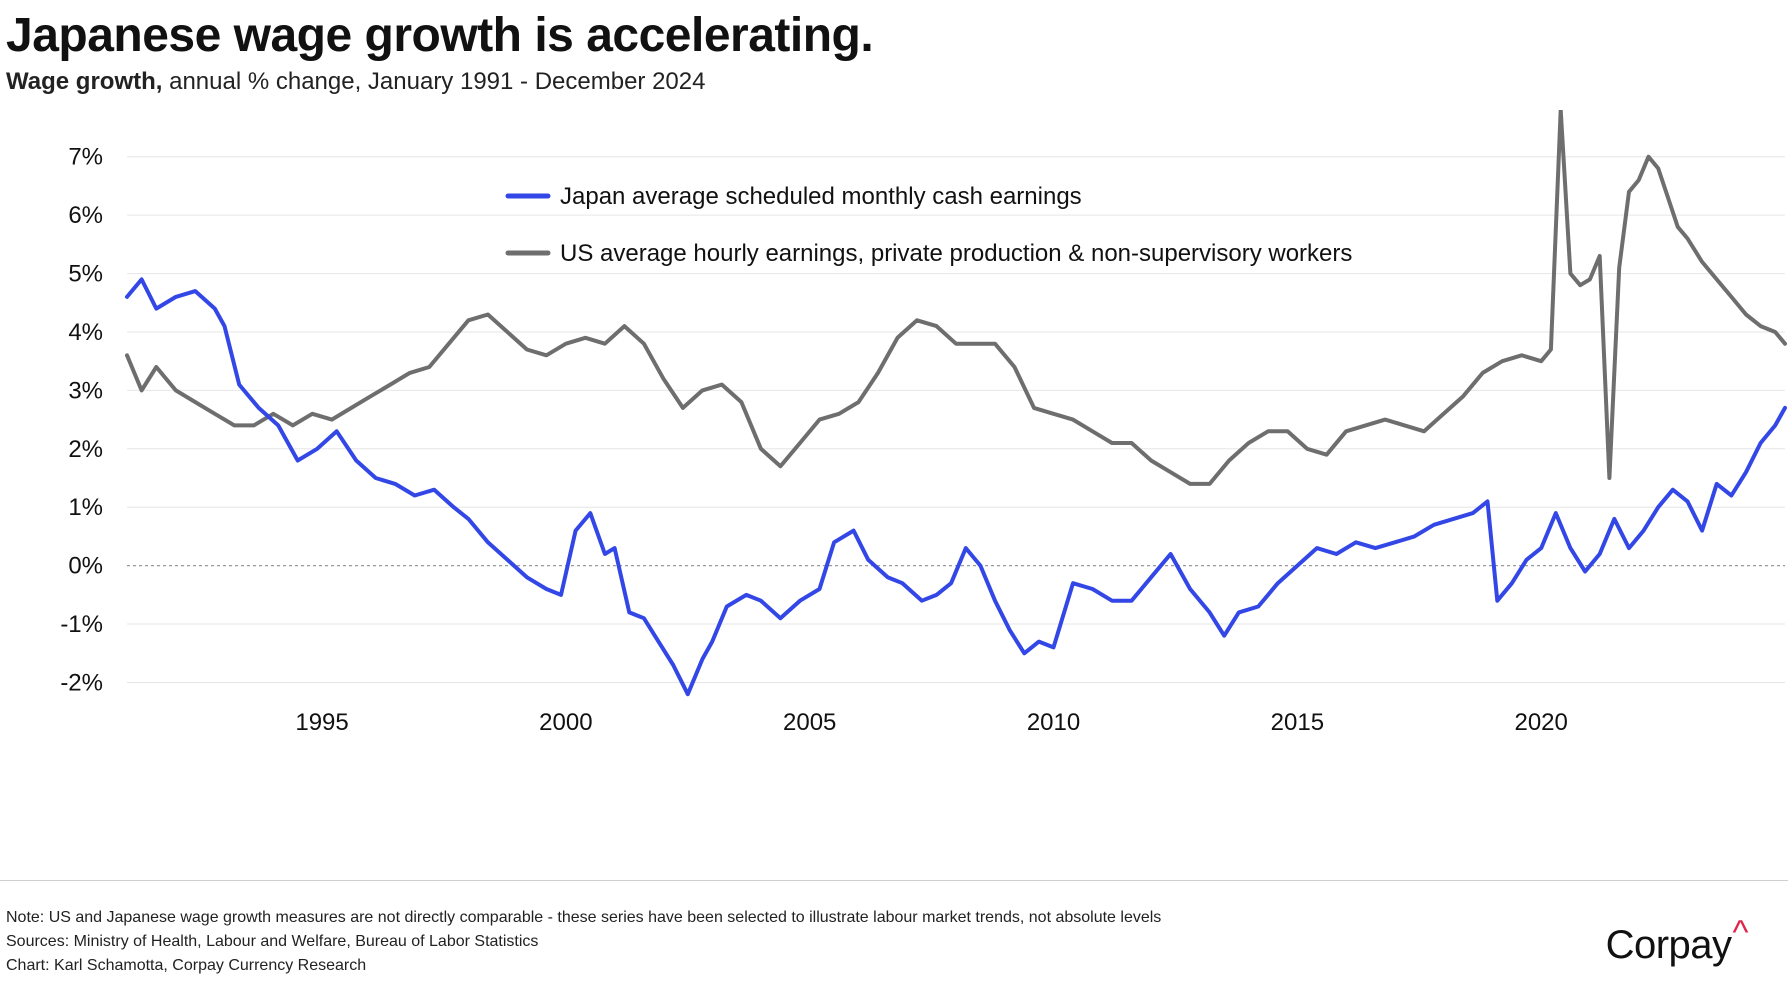 The height and width of the screenshot is (1000, 1788). I want to click on y-tick-label: 1%, so click(85, 507).